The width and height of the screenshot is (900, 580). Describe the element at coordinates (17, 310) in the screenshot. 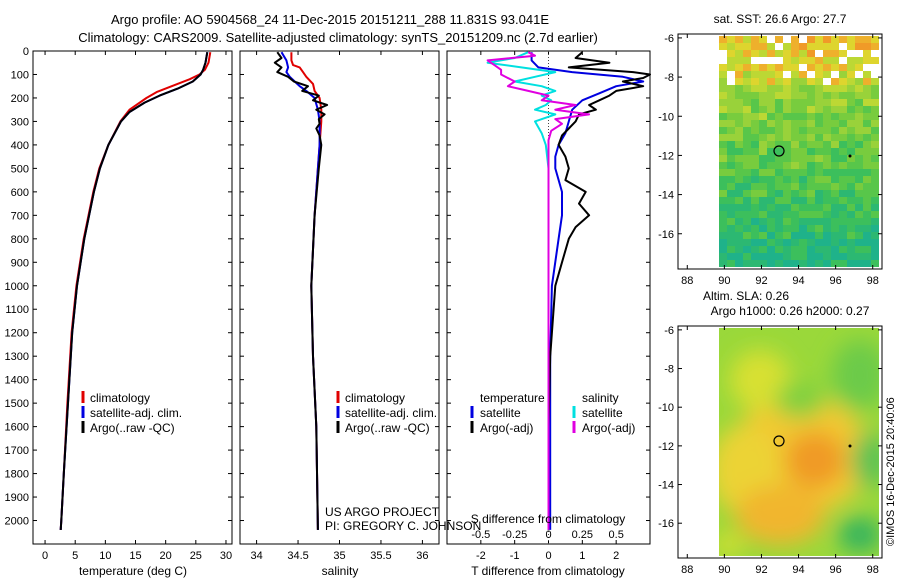

I see `y-tick-label: 1100` at that location.